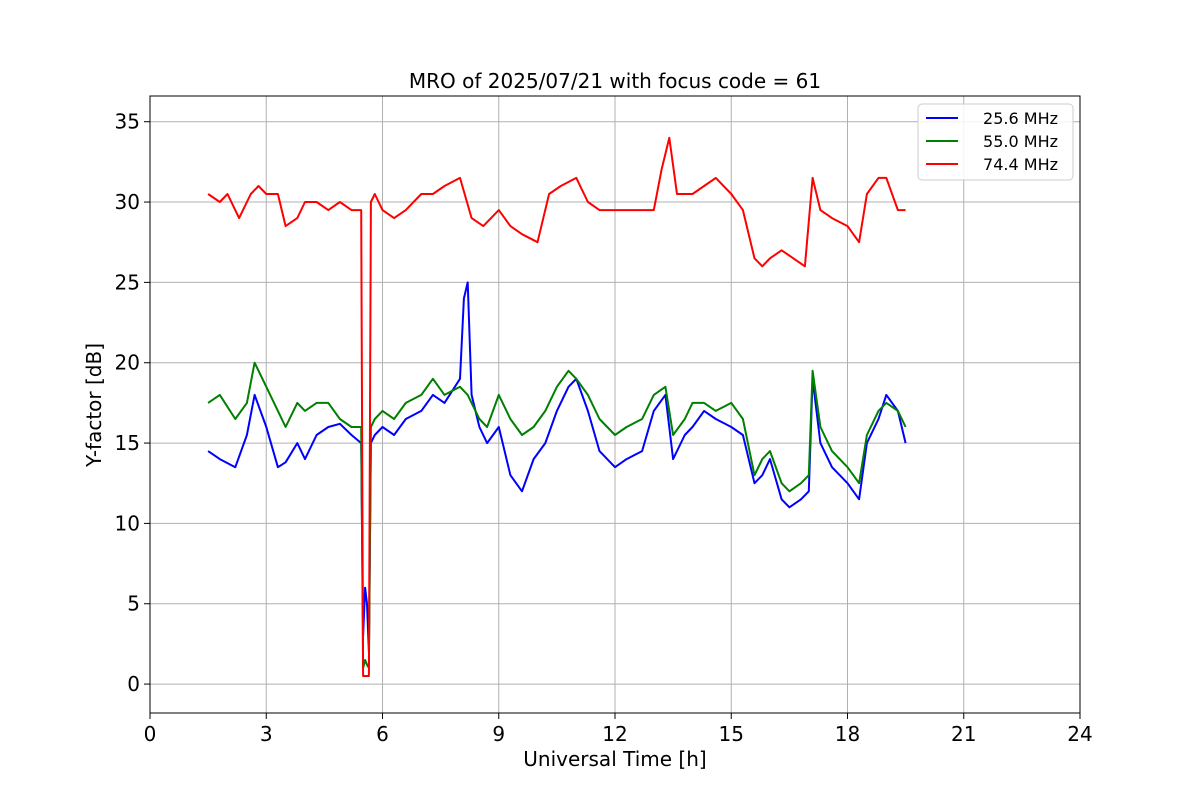  Describe the element at coordinates (133, 604) in the screenshot. I see `y-tick-label: 5` at that location.